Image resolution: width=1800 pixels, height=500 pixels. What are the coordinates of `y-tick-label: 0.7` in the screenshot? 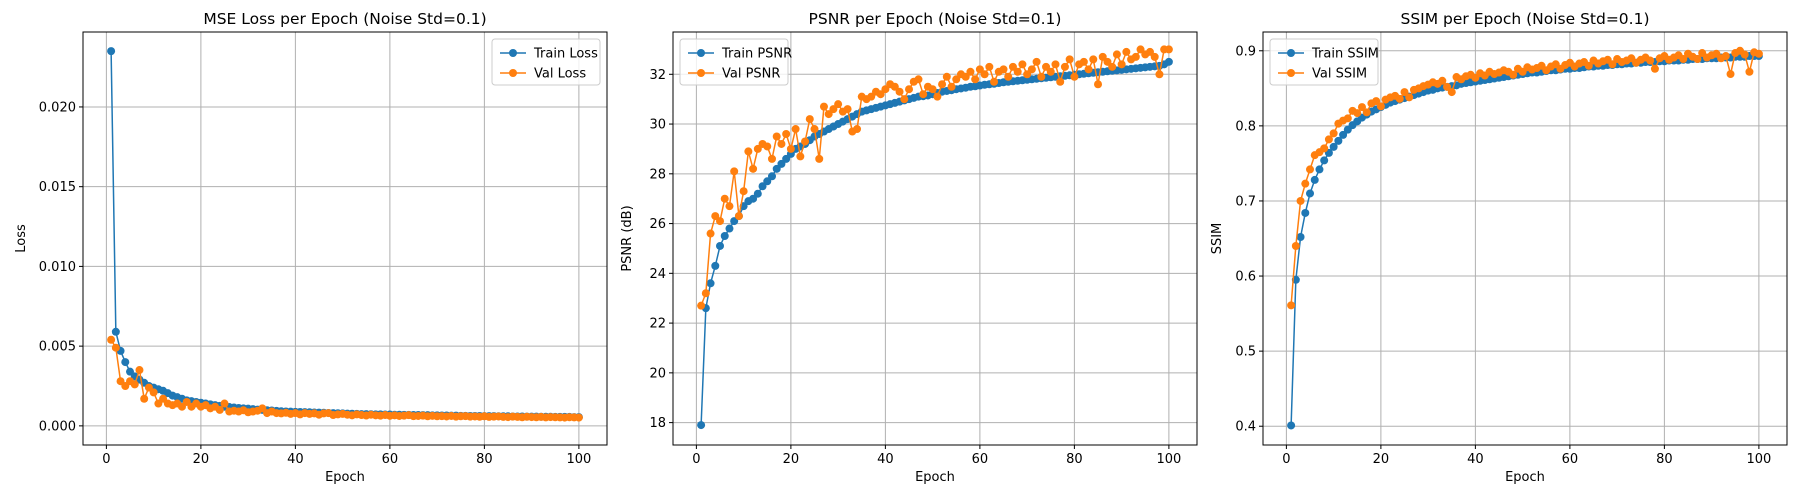 It's located at (1245, 201).